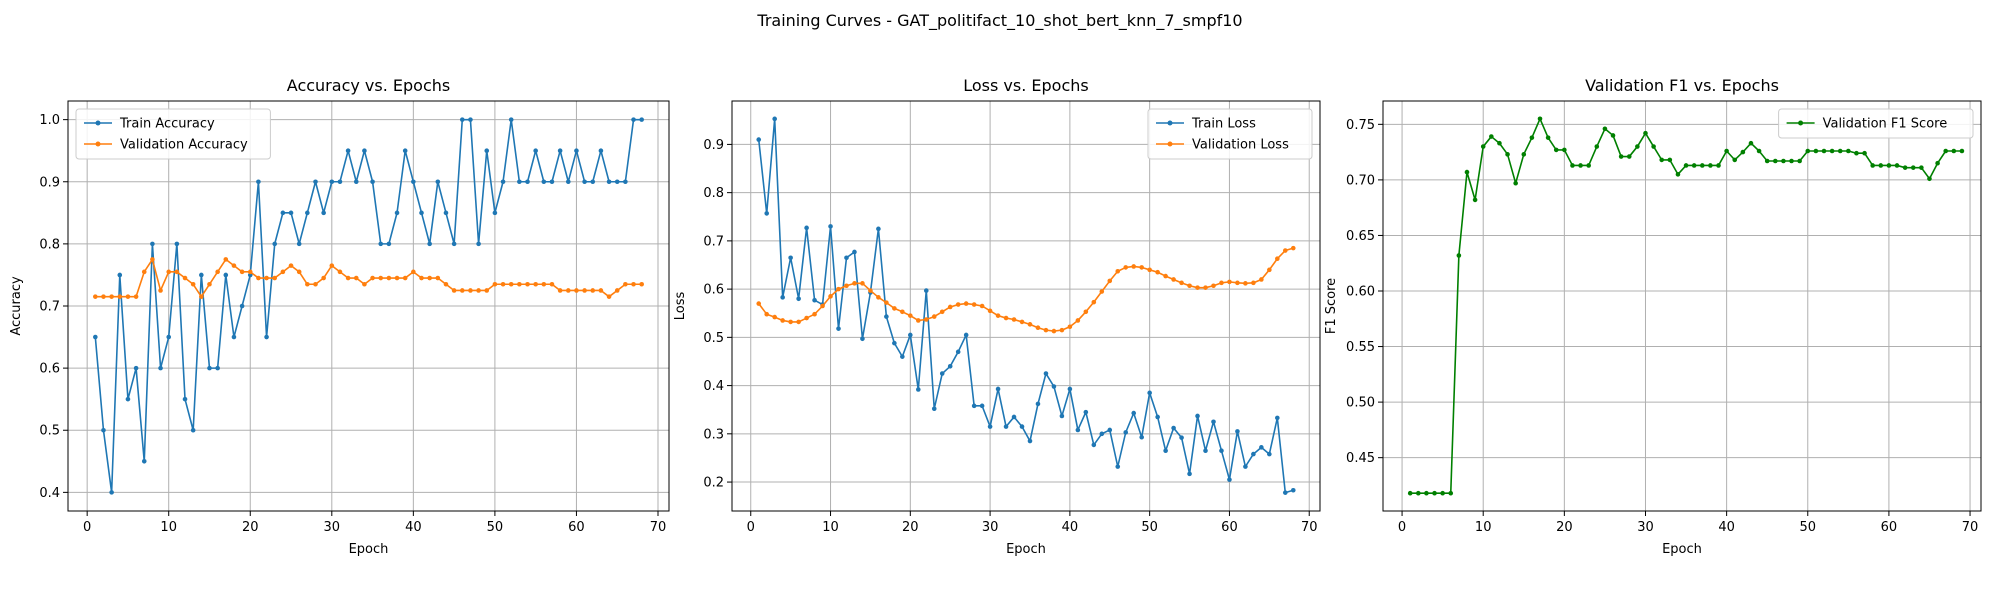 The image size is (2000, 600). What do you see at coordinates (1360, 458) in the screenshot?
I see `f1-y-tick-label: 0.45` at bounding box center [1360, 458].